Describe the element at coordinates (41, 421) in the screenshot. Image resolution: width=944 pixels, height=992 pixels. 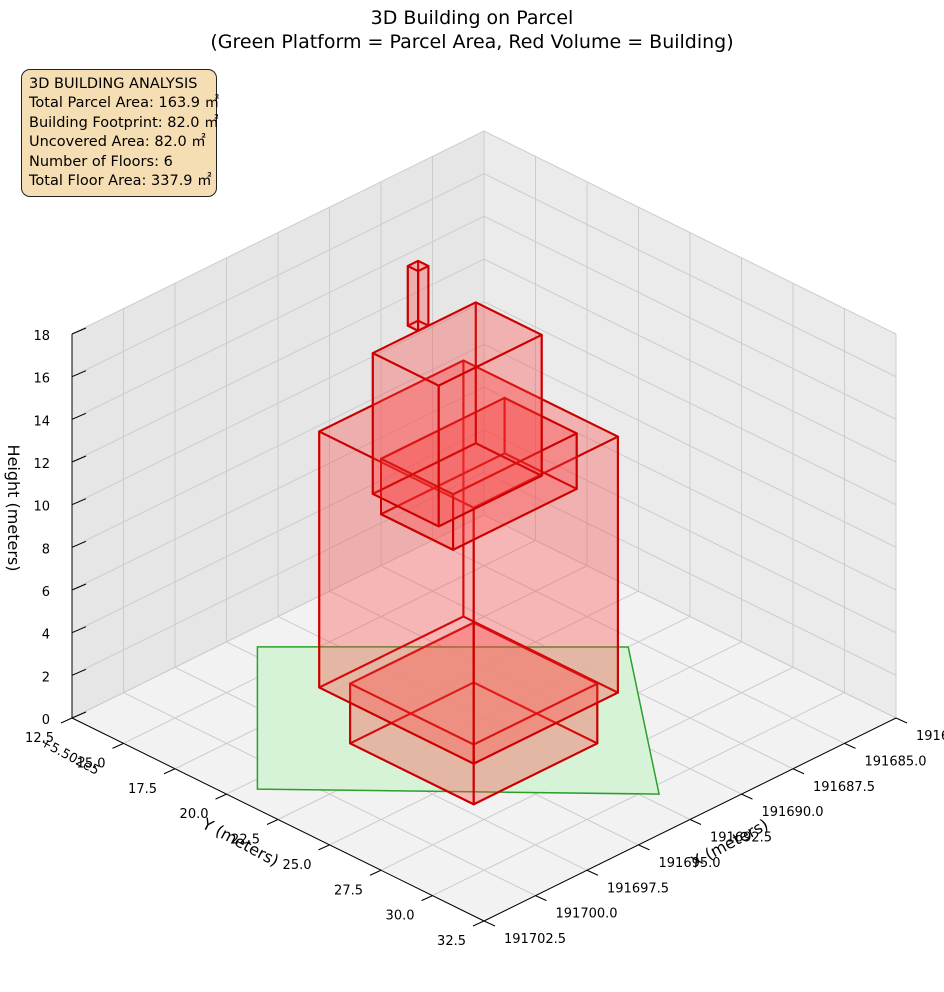
I see `z-tick-label: 14` at that location.